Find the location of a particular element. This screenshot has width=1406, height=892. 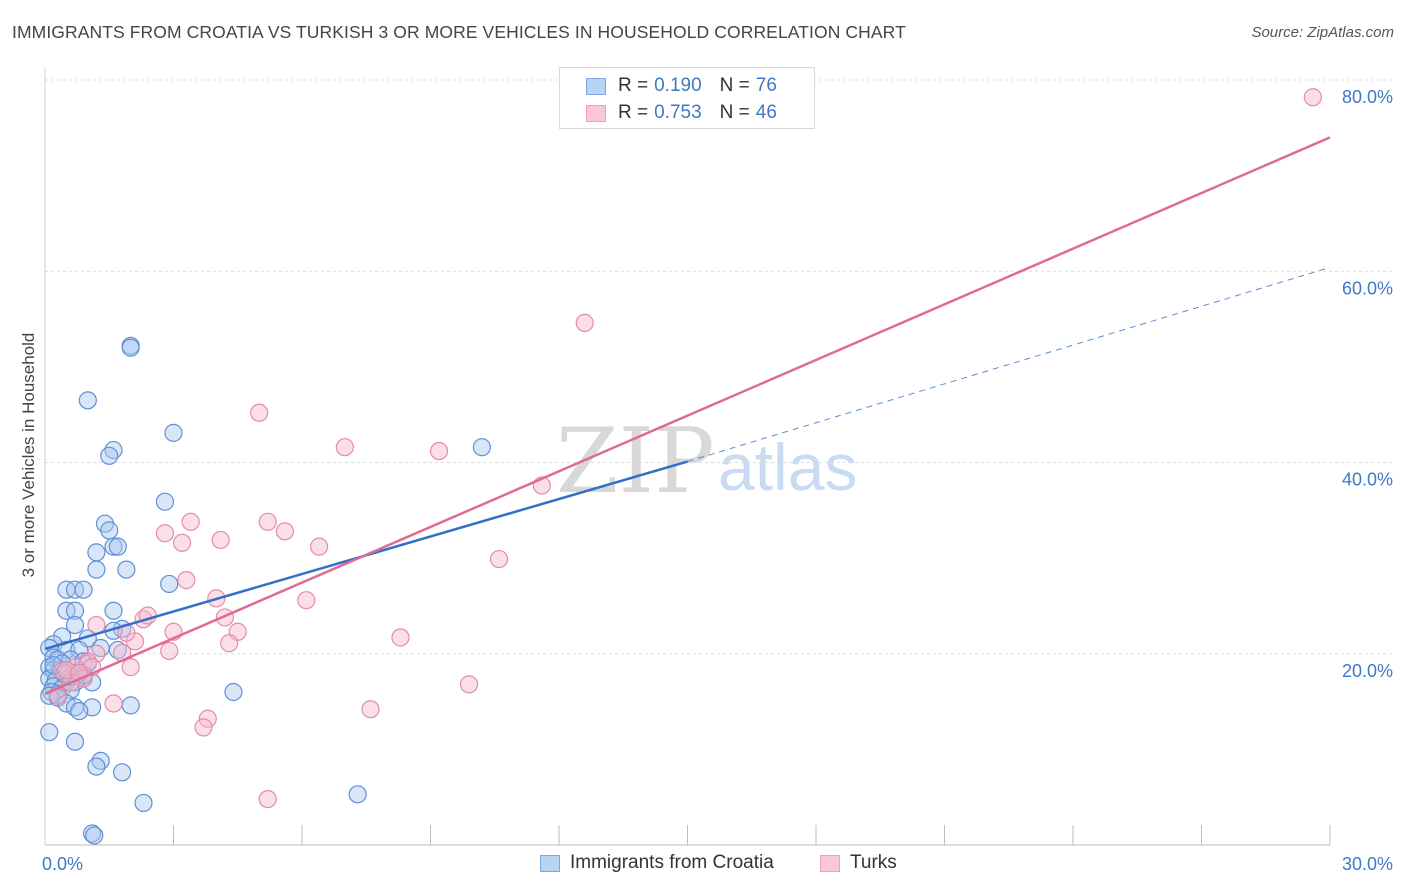

x-tick-label: 0.0% is located at coordinates (62, 864).